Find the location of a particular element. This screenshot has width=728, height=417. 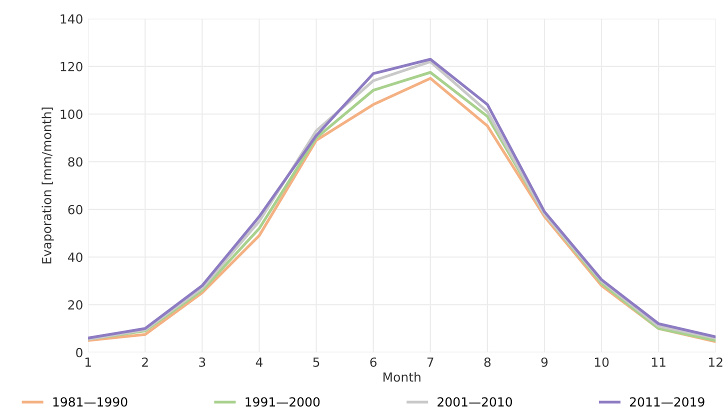

y-tick-label: 60 is located at coordinates (75, 209).